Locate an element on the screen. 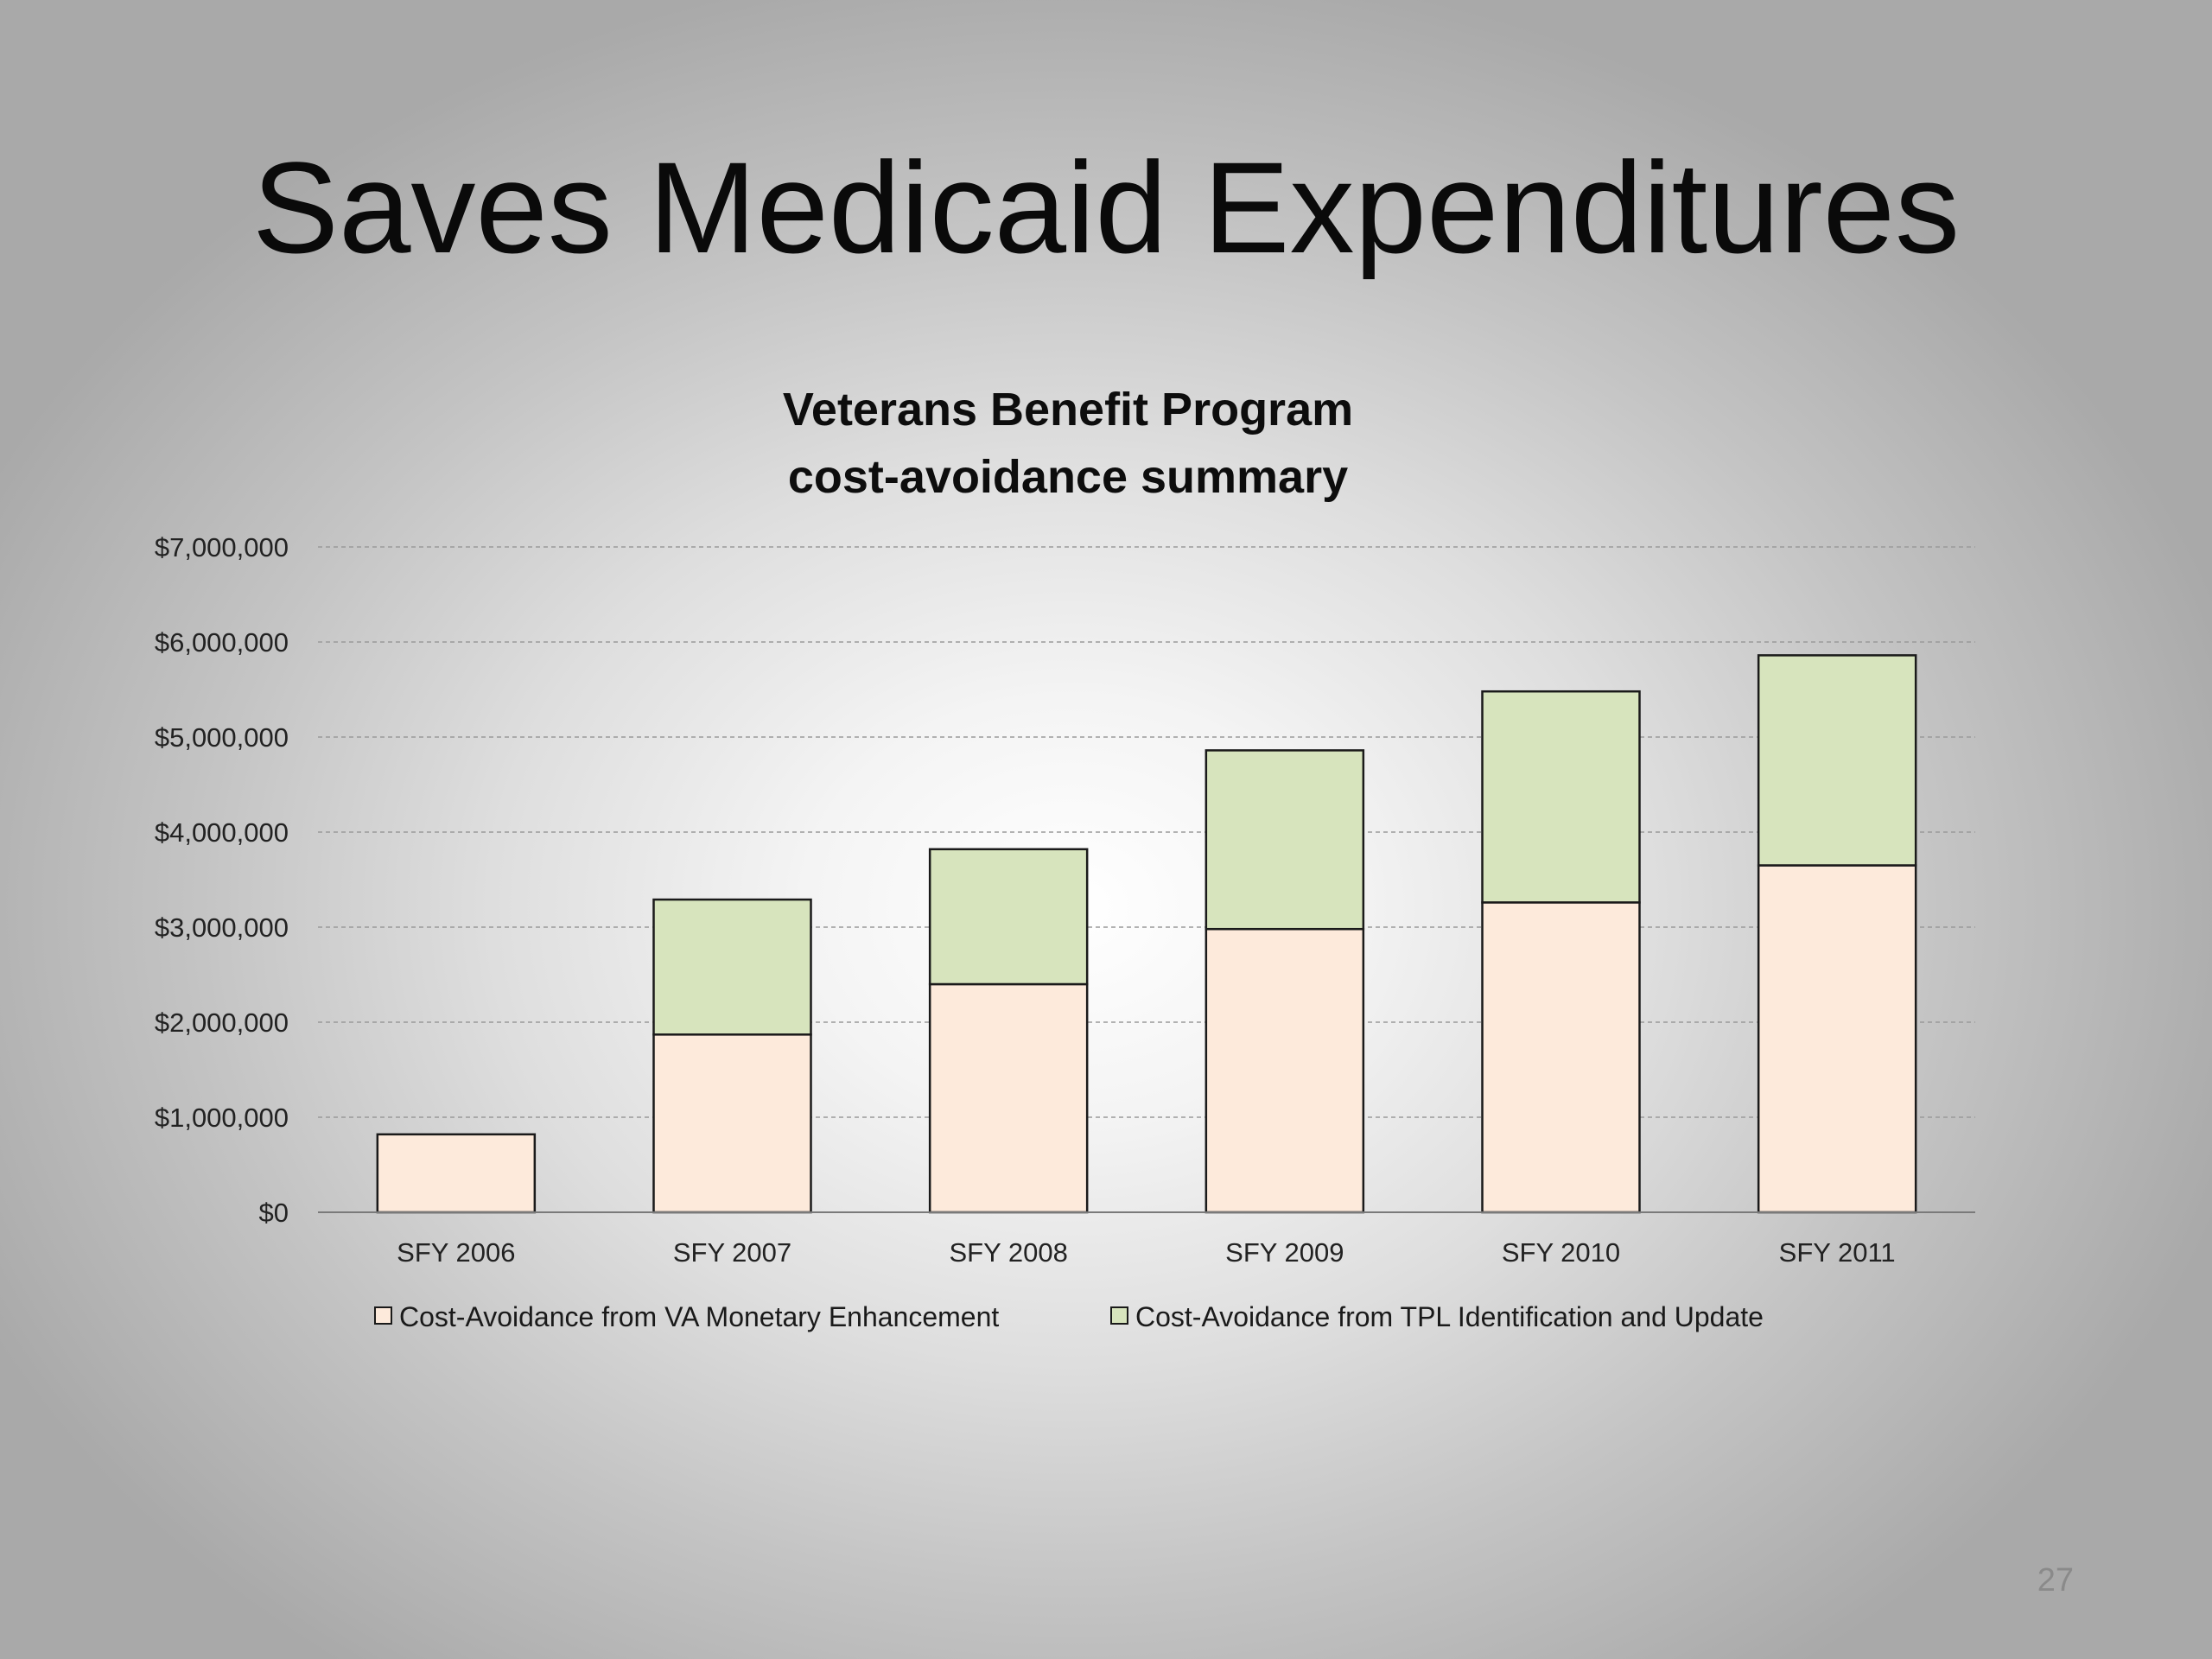  x-tick-label: SFY 2007 is located at coordinates (732, 1252).